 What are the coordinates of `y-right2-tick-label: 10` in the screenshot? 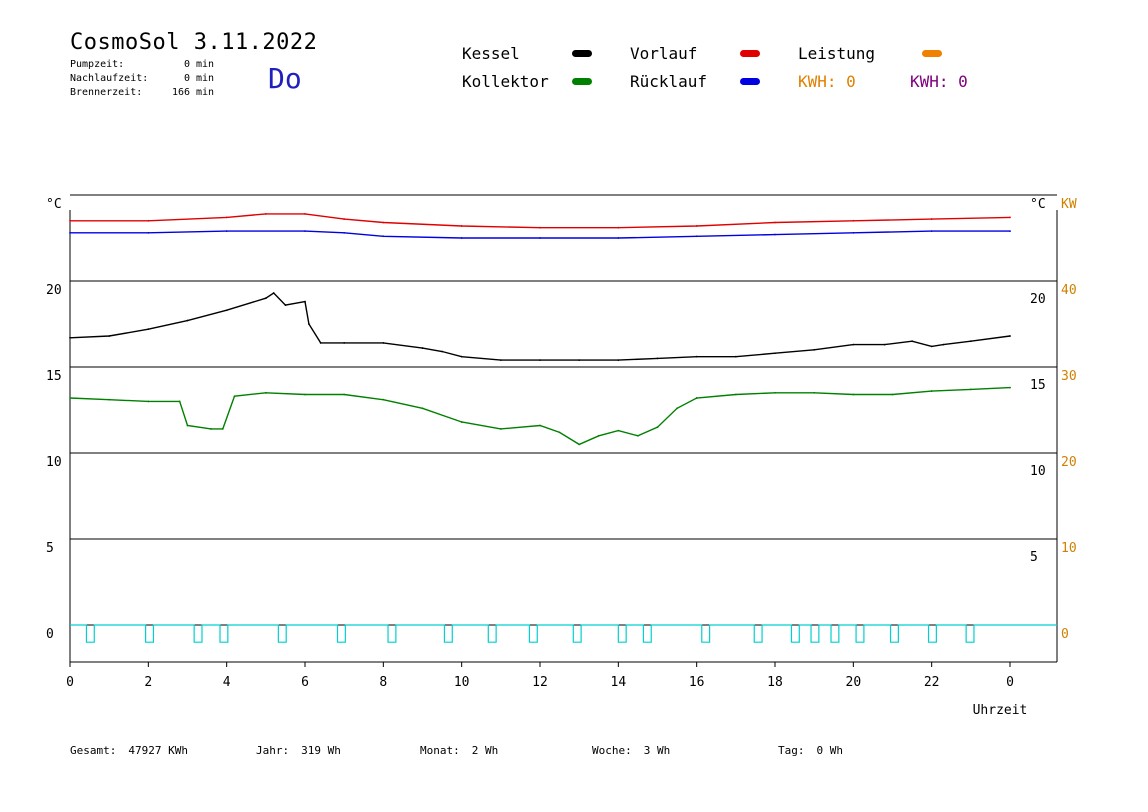 It's located at (1069, 548).